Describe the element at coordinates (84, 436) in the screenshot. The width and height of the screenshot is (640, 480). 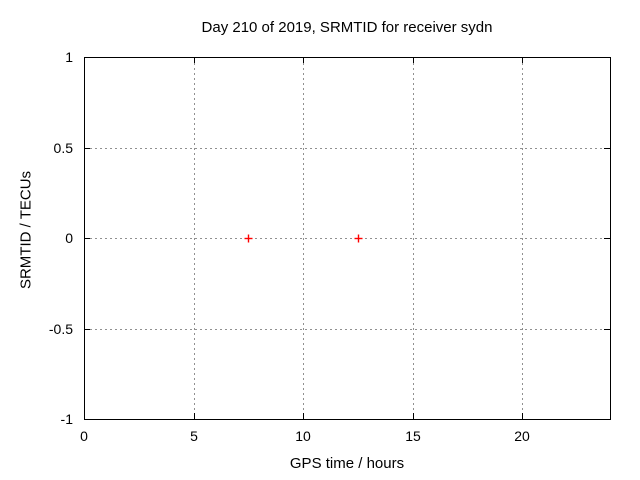
I see `x-tick-label: 0` at that location.